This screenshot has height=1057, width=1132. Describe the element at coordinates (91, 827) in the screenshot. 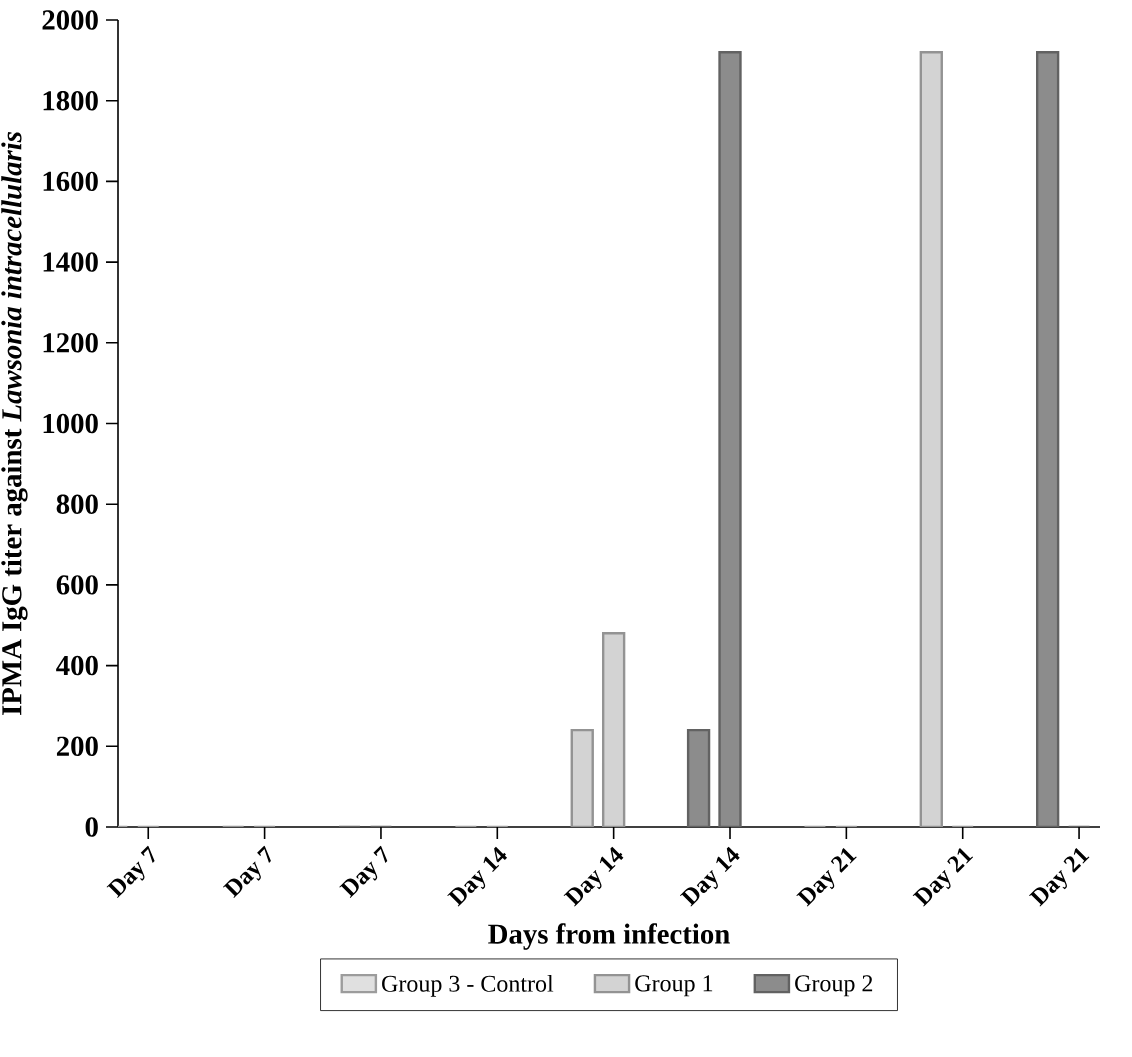

I see `y-tick-label: 0` at that location.